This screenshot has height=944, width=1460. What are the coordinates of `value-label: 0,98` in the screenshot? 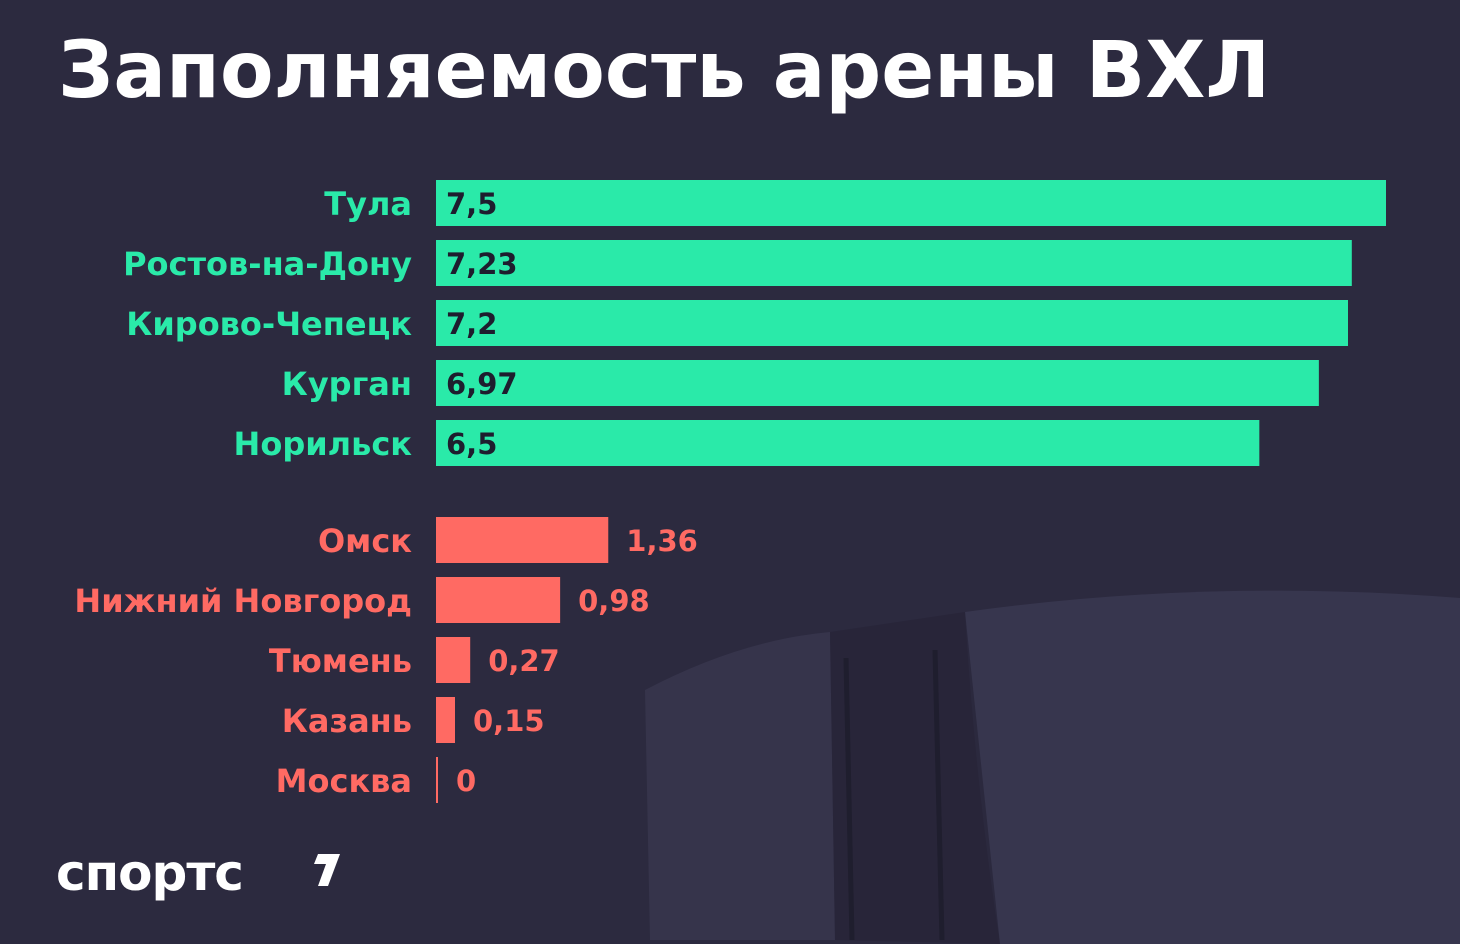 It's located at (614, 601).